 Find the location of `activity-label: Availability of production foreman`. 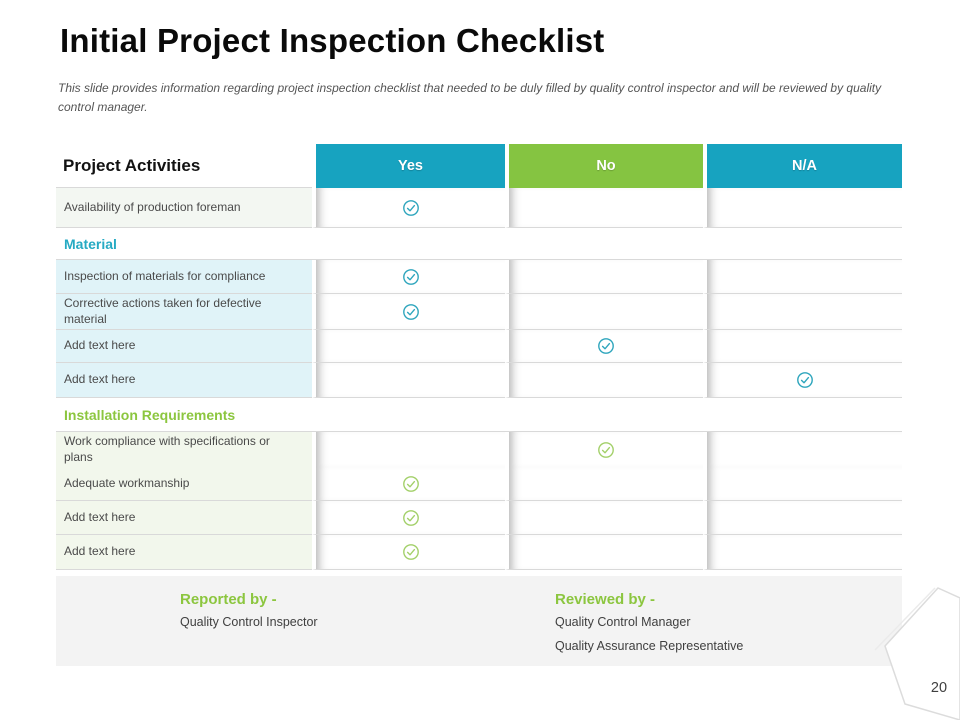

activity-label: Availability of production foreman is located at coordinates (184, 208).